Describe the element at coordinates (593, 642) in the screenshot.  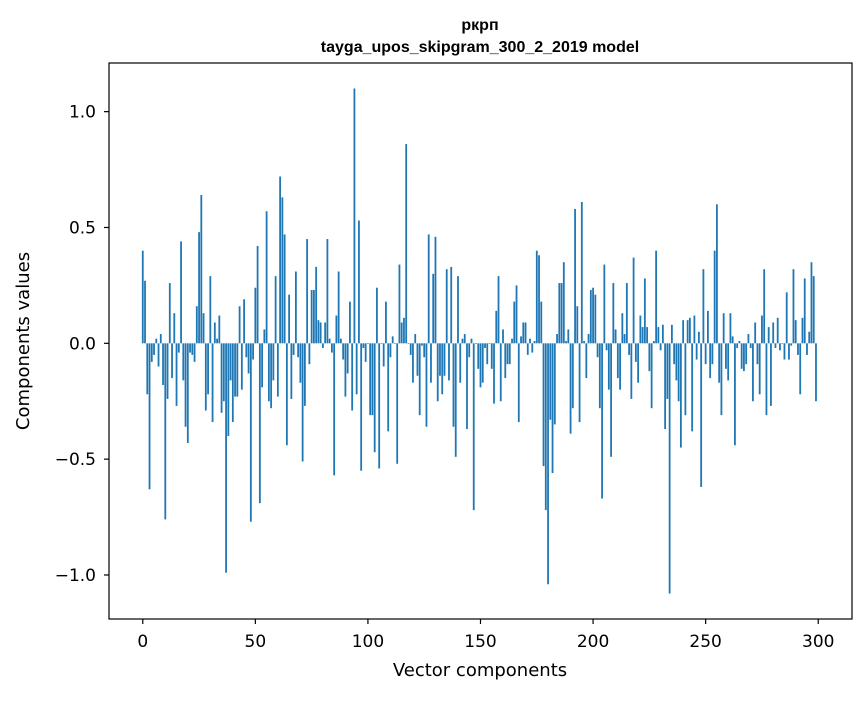
I see `x-tick-label: 200` at that location.